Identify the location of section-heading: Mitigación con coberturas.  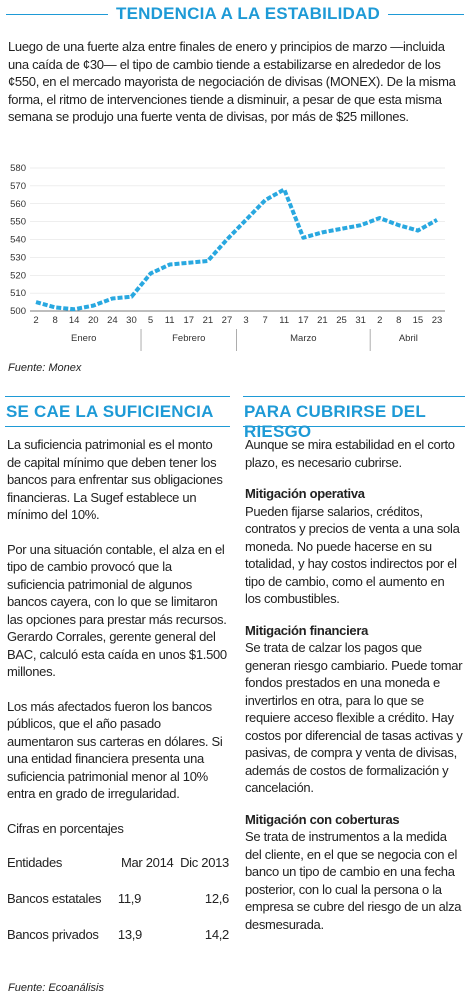
(322, 819).